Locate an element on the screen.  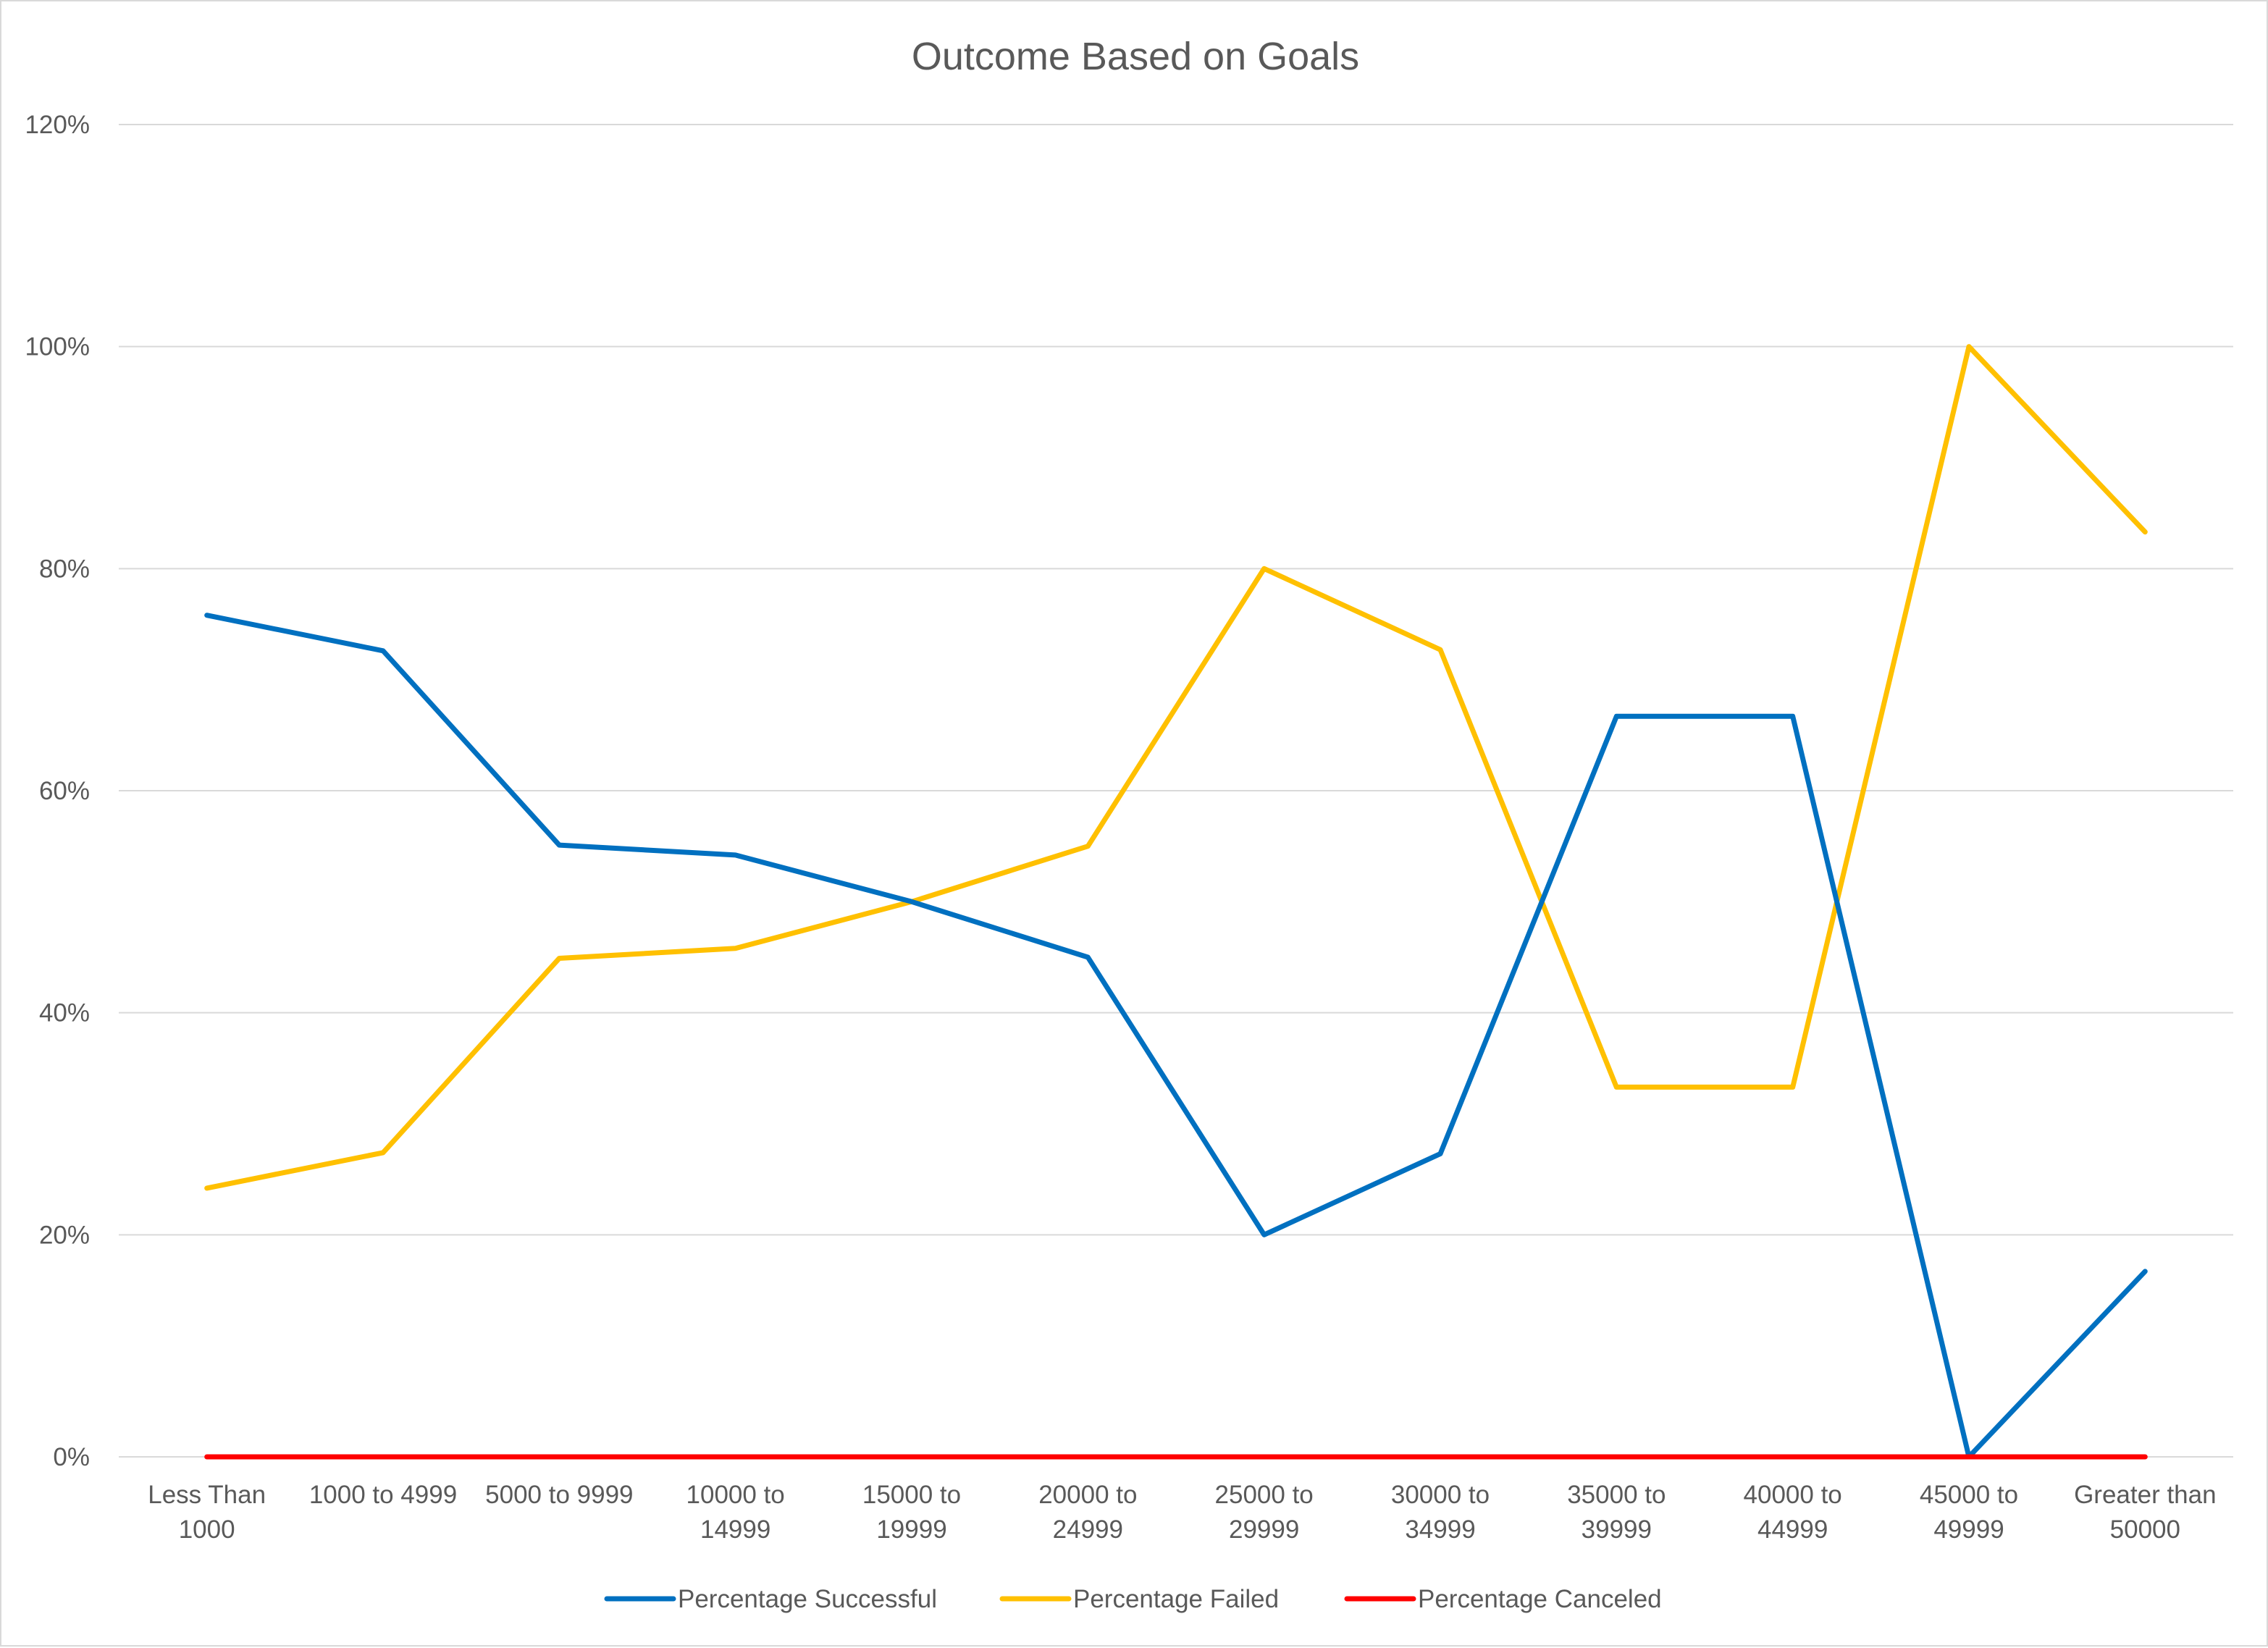
x-tick-label: 5000 to 9999 is located at coordinates (559, 1495).